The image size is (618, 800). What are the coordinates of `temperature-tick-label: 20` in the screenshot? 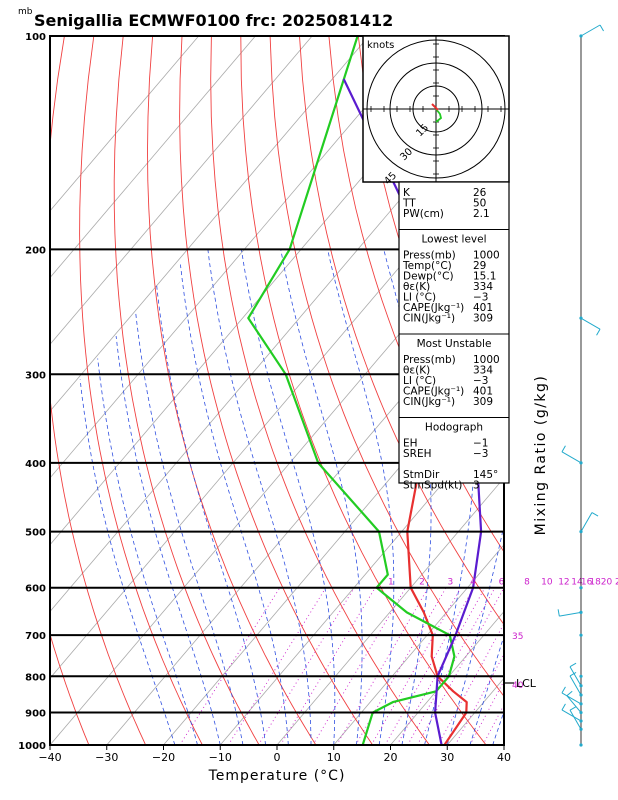 It's located at (391, 757).